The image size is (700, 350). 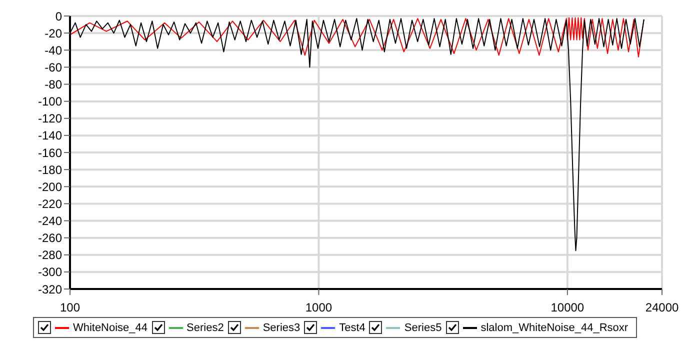 I want to click on y-tick-label: -20, so click(x=53, y=33).